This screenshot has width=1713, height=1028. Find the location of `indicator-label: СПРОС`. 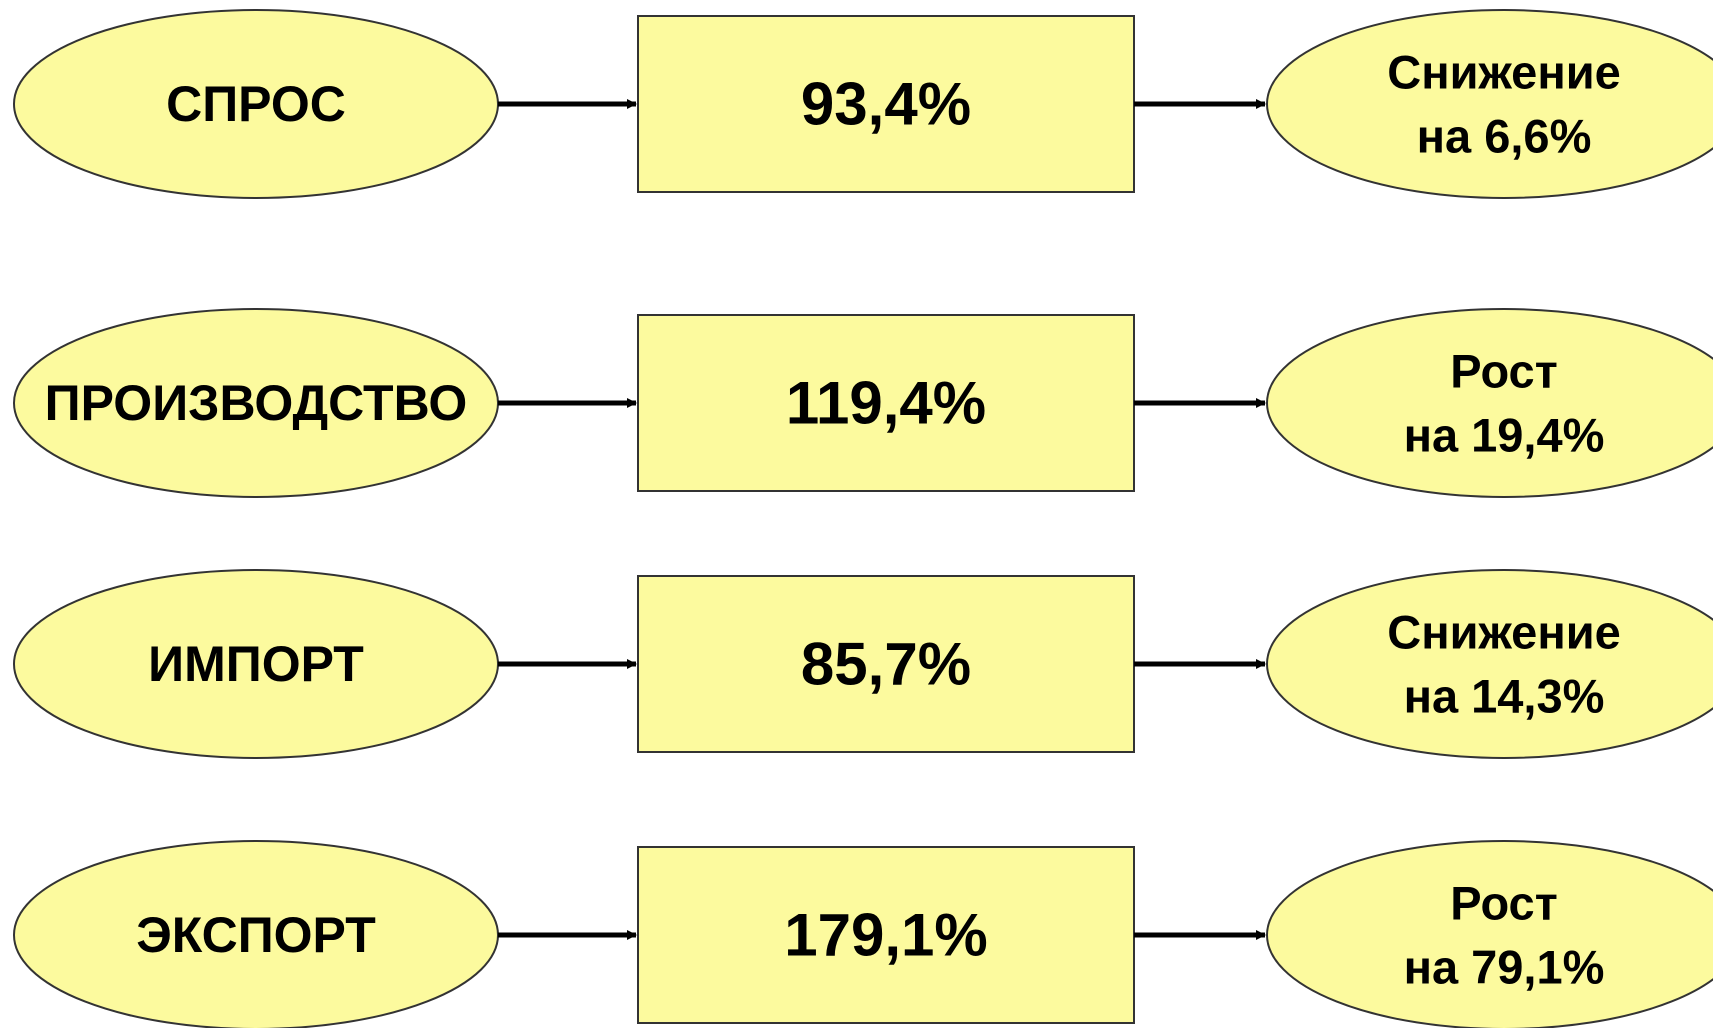

indicator-label: СПРОС is located at coordinates (256, 104).